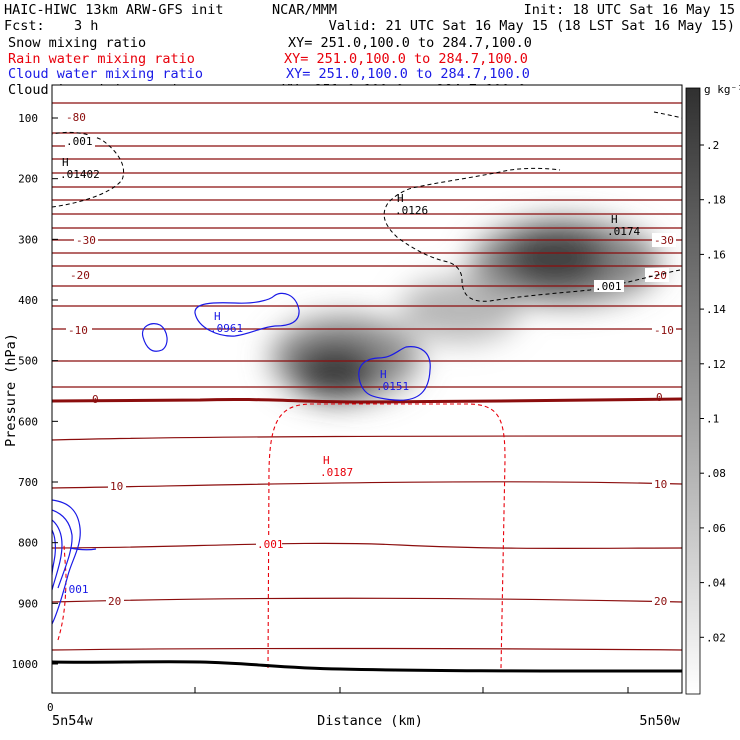  I want to click on legend-rain-name: Rain water mixing ratio, so click(101, 59).